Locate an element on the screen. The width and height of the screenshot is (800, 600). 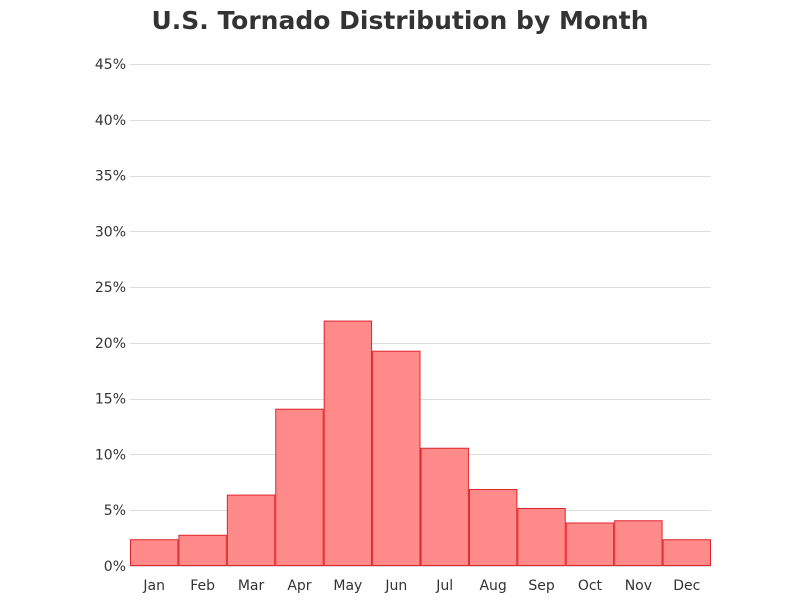
y-tick-label: 20% is located at coordinates (110, 344).